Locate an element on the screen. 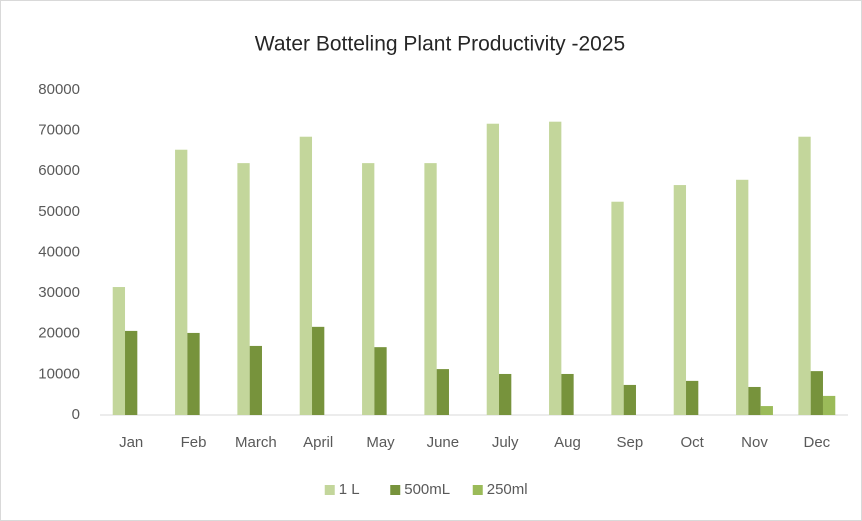 Image resolution: width=862 pixels, height=521 pixels. x-tick-label: April is located at coordinates (318, 442).